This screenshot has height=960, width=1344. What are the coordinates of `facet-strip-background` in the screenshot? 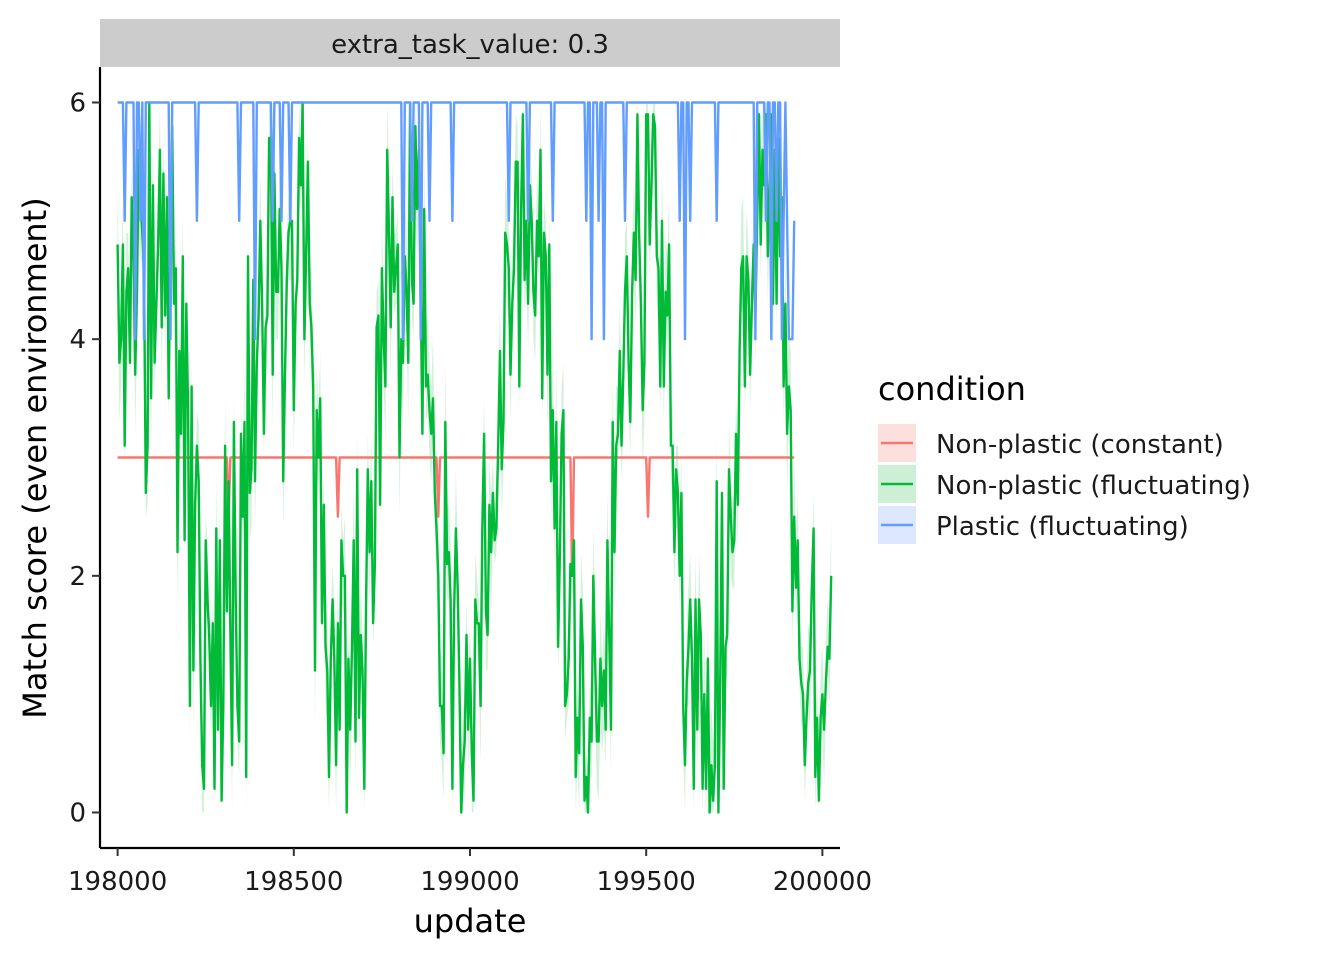 It's located at (470, 43).